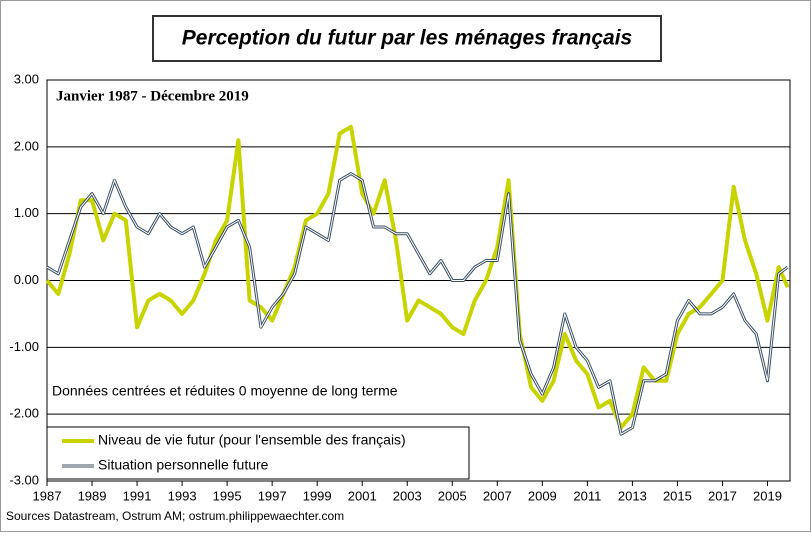 The height and width of the screenshot is (537, 811). What do you see at coordinates (24, 413) in the screenshot?
I see `y-tick-label: -2.00` at bounding box center [24, 413].